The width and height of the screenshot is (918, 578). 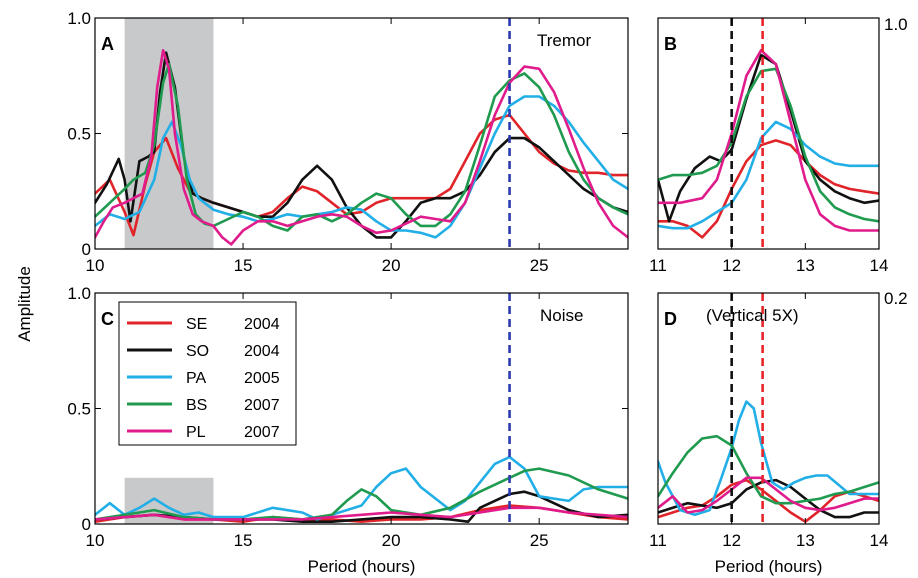 I want to click on legend: SE 2004 SO 2004 PA 2005 BS 2007 PL 2007, so click(x=207, y=373).